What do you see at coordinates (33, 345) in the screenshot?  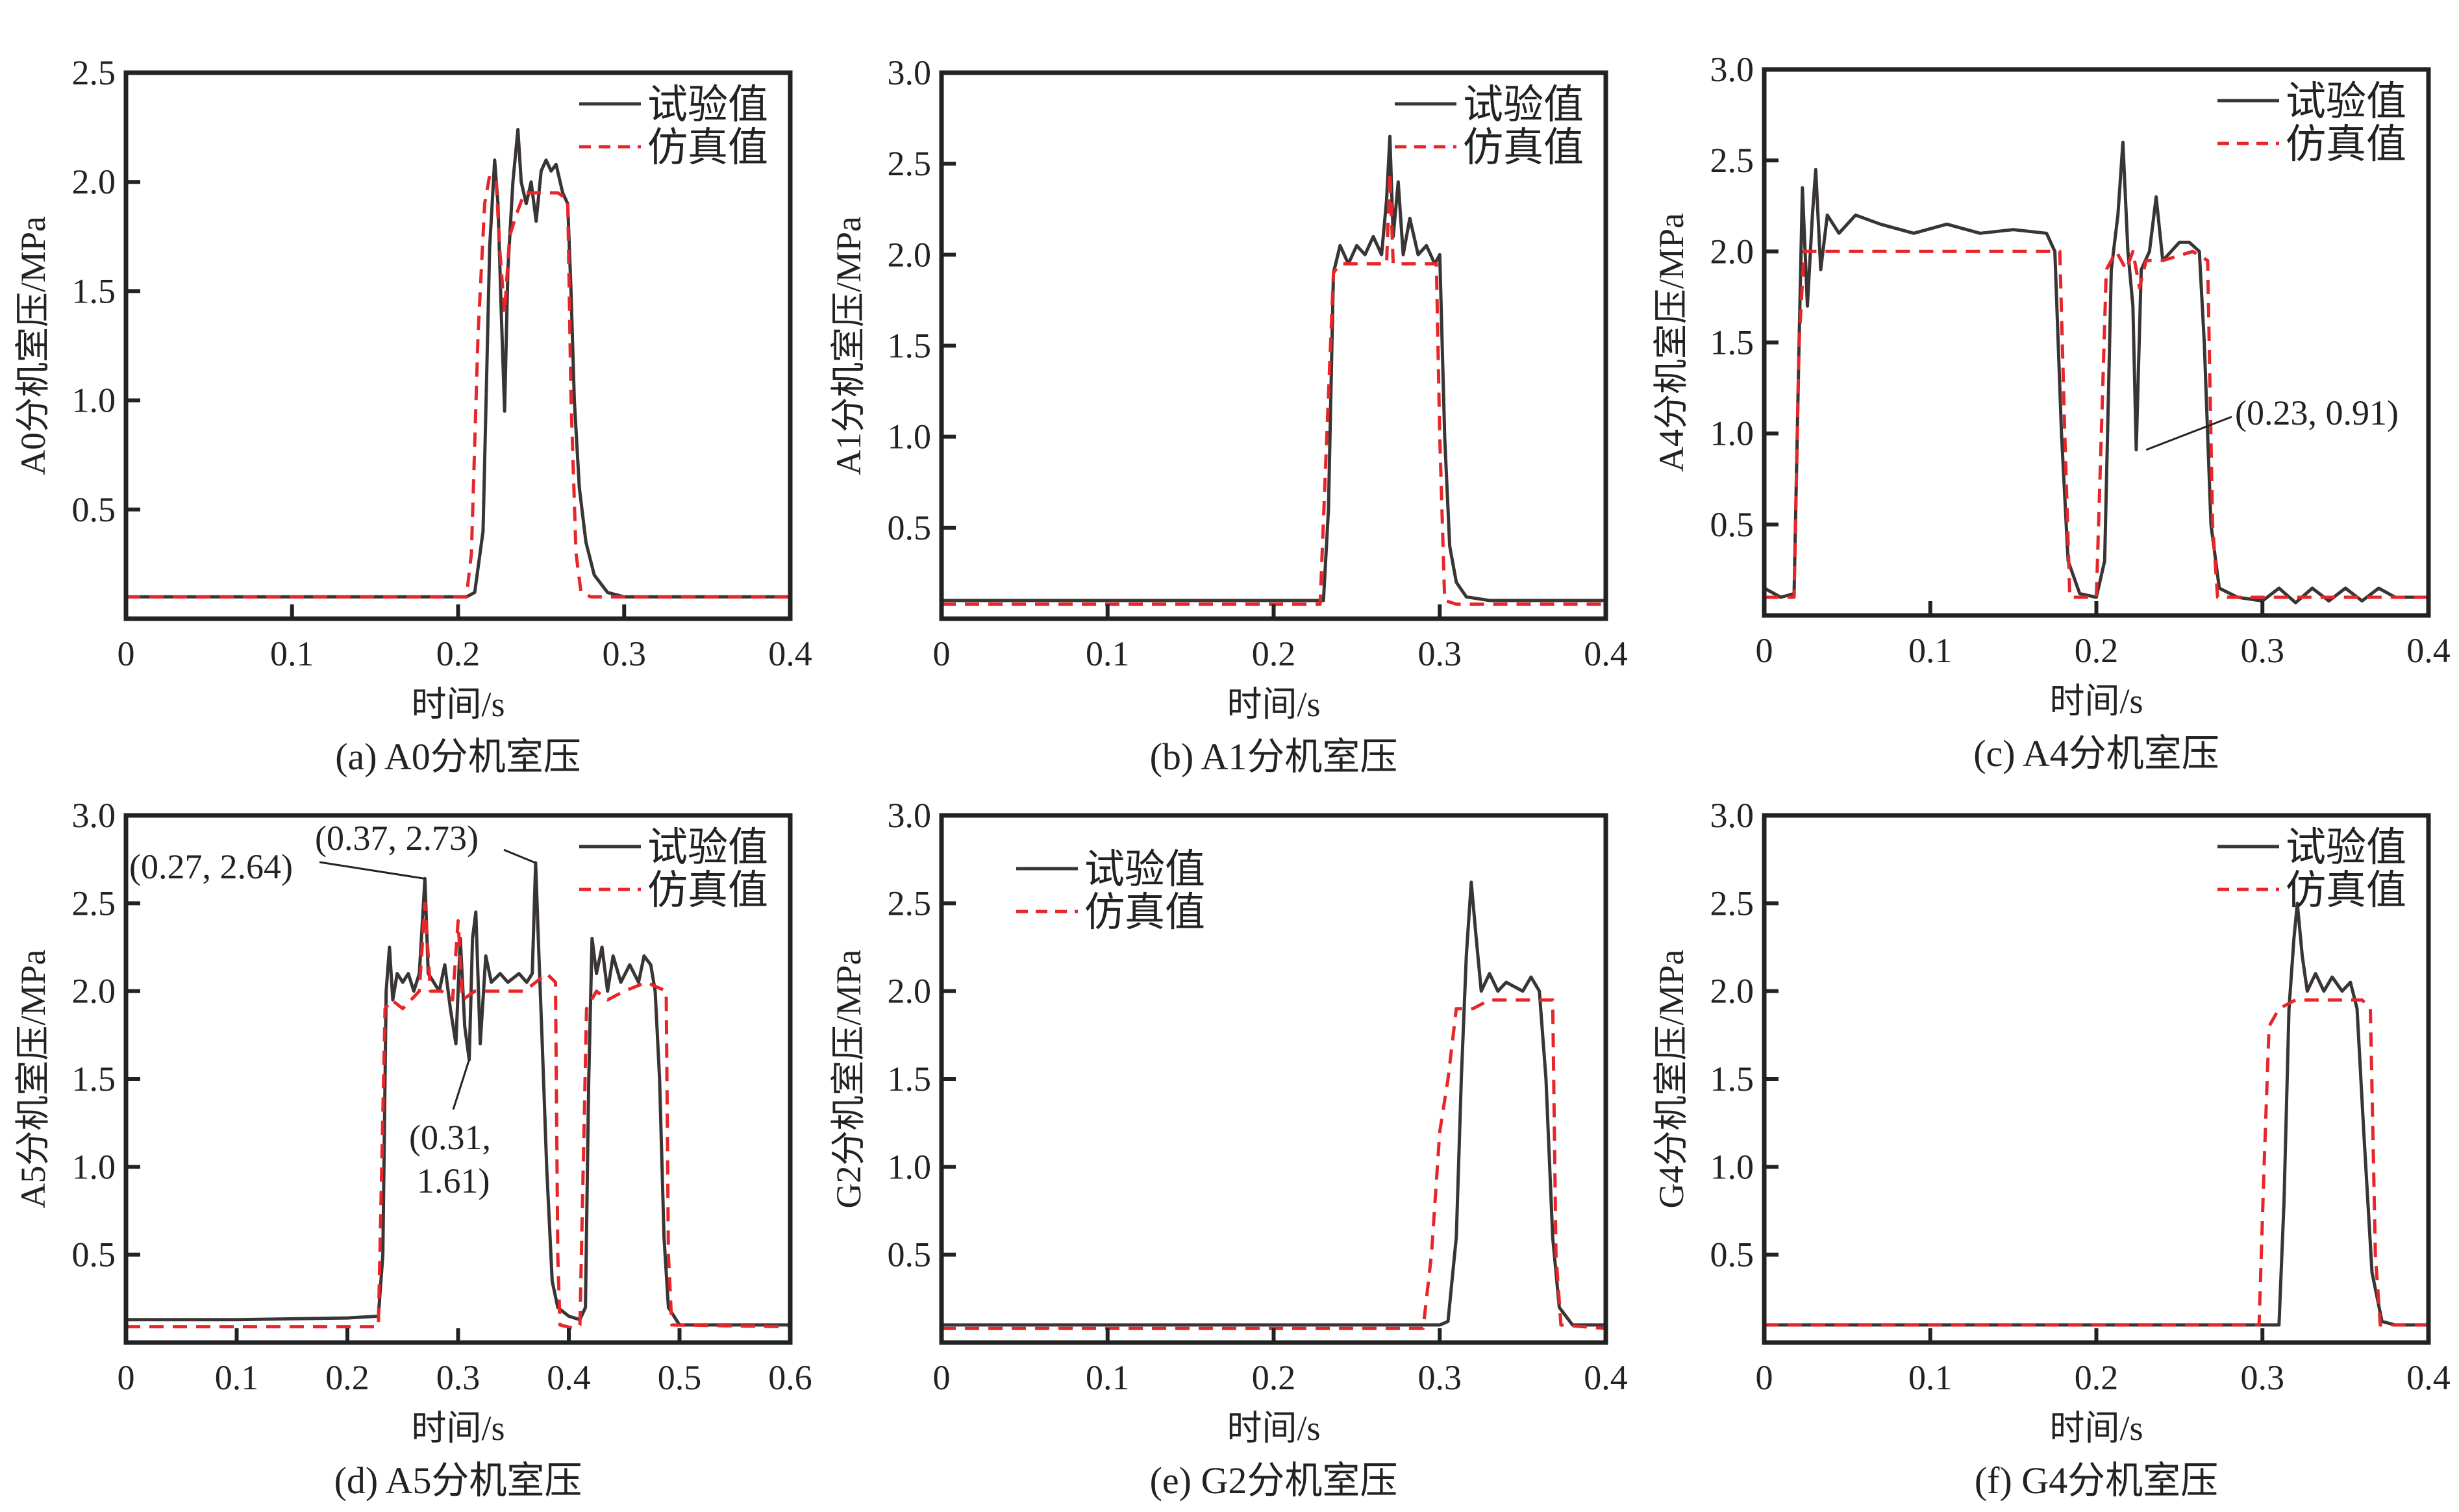 I see `y-axis-label: A0分机室压/MPa` at bounding box center [33, 345].